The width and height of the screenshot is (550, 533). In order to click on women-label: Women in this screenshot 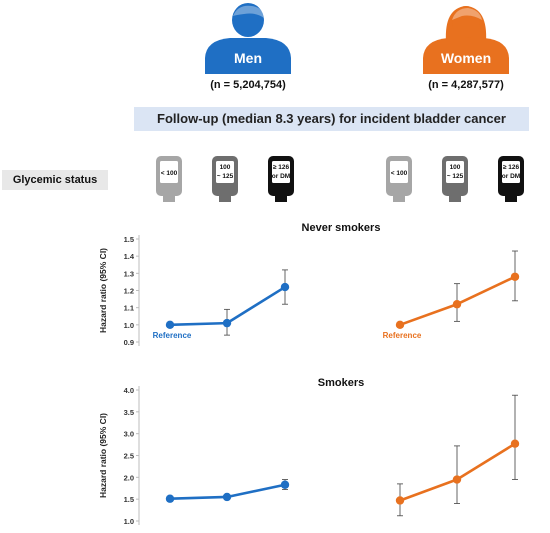, I will do `click(466, 58)`.